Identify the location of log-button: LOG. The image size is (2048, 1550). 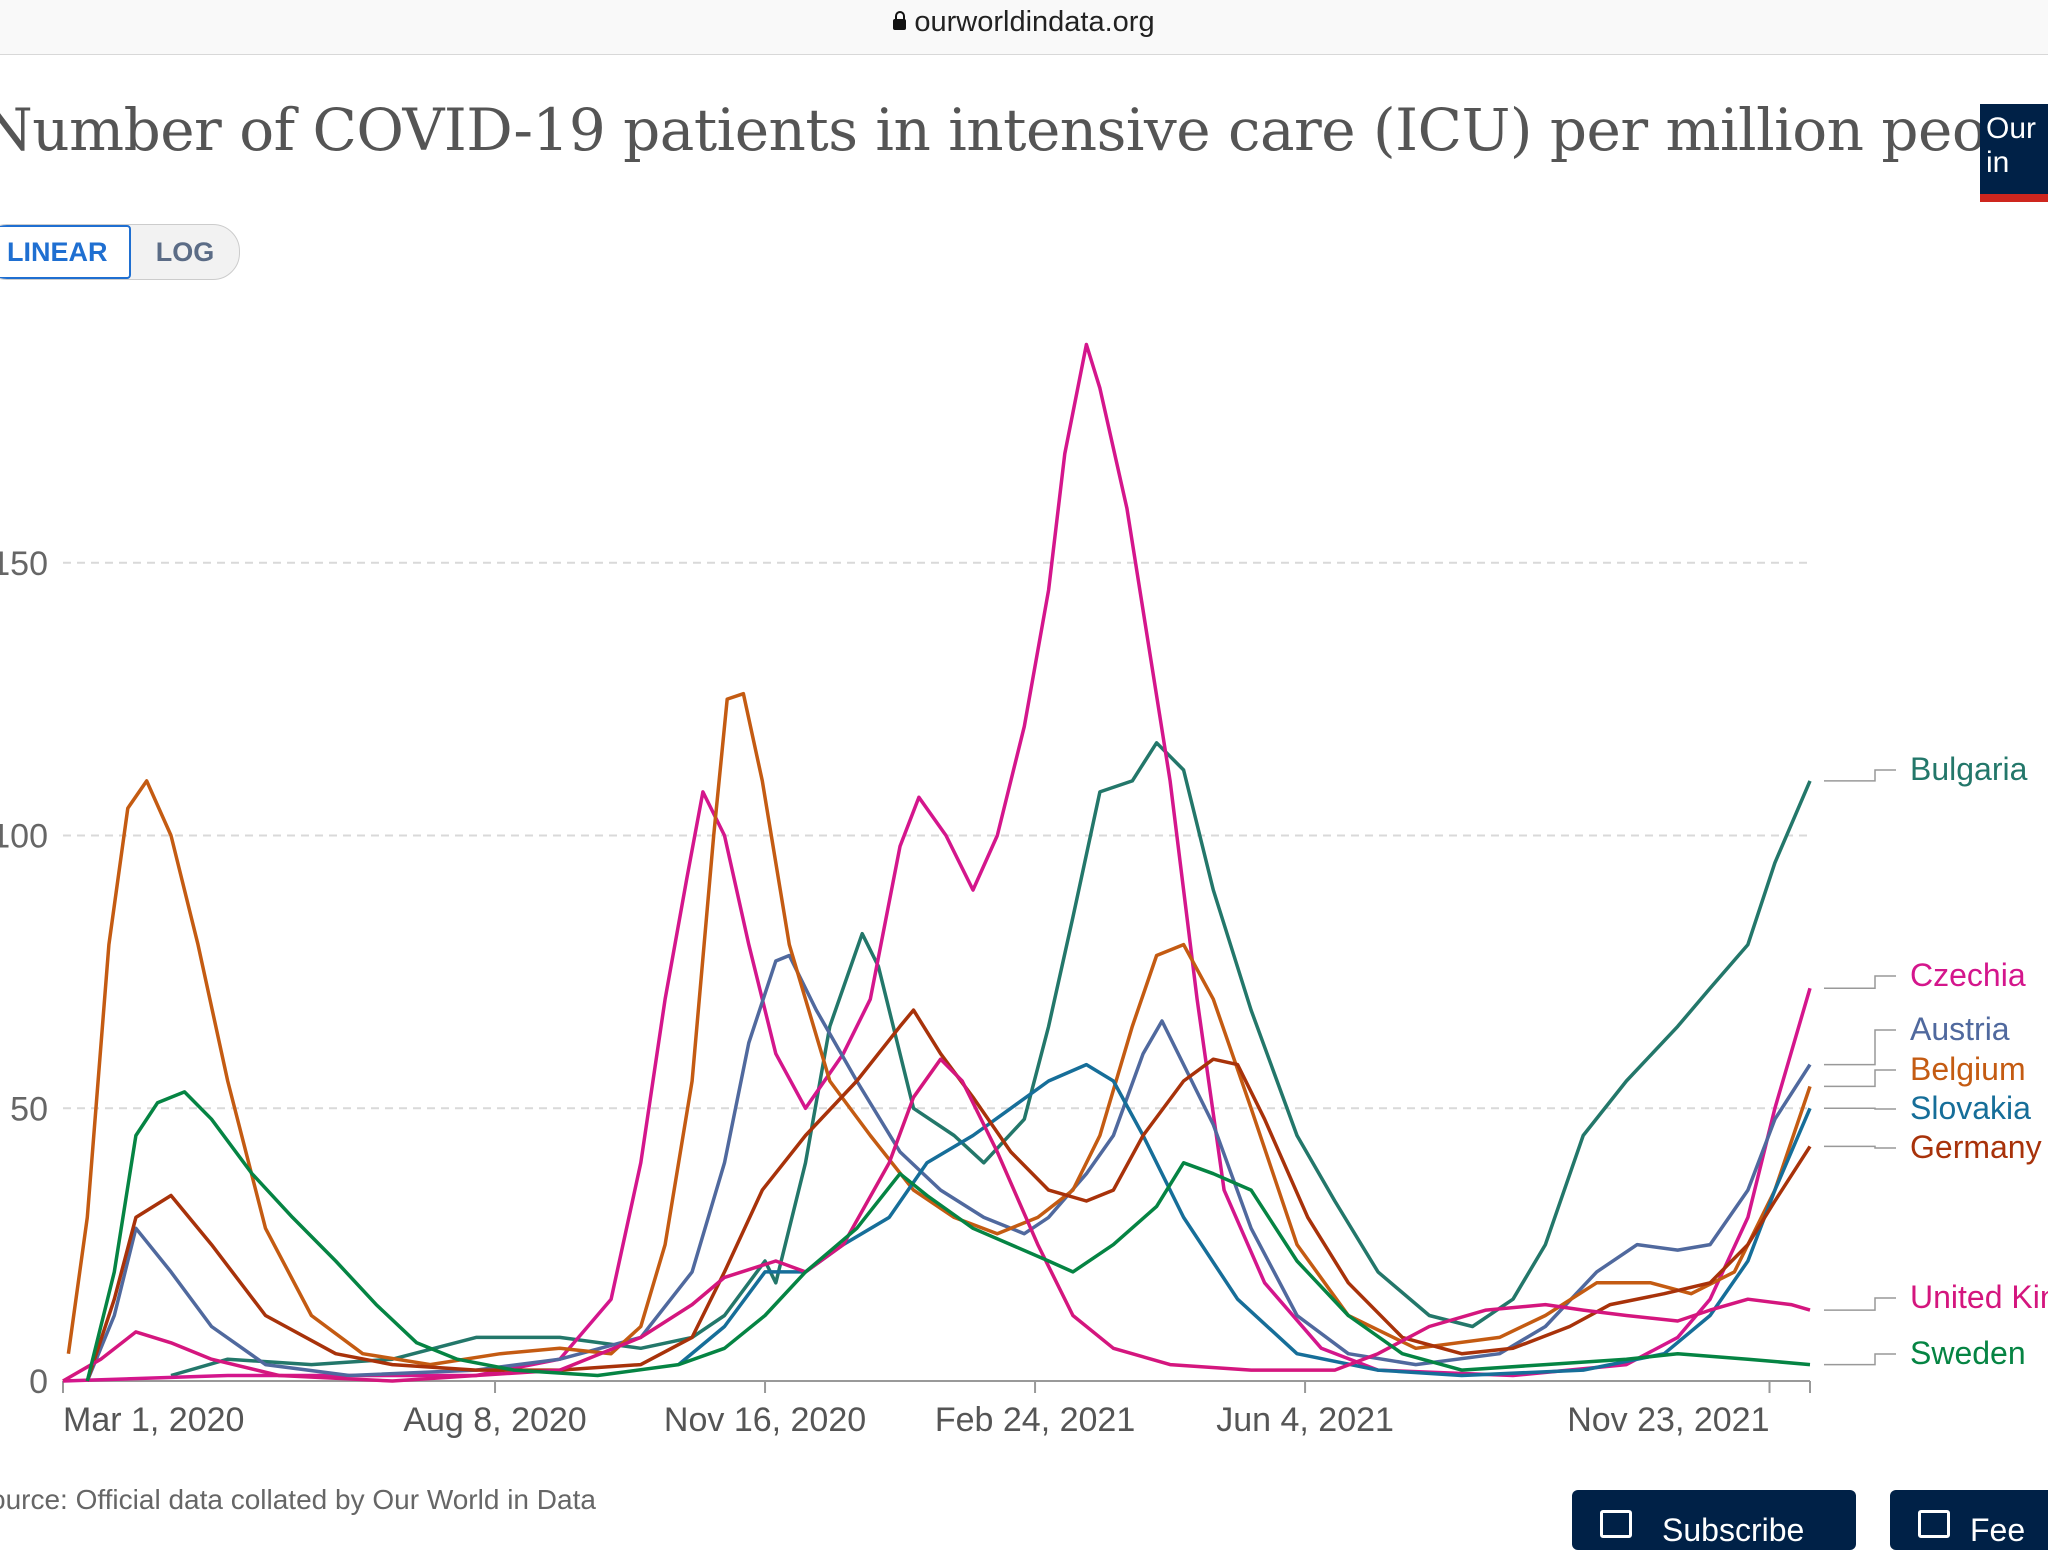
(185, 252).